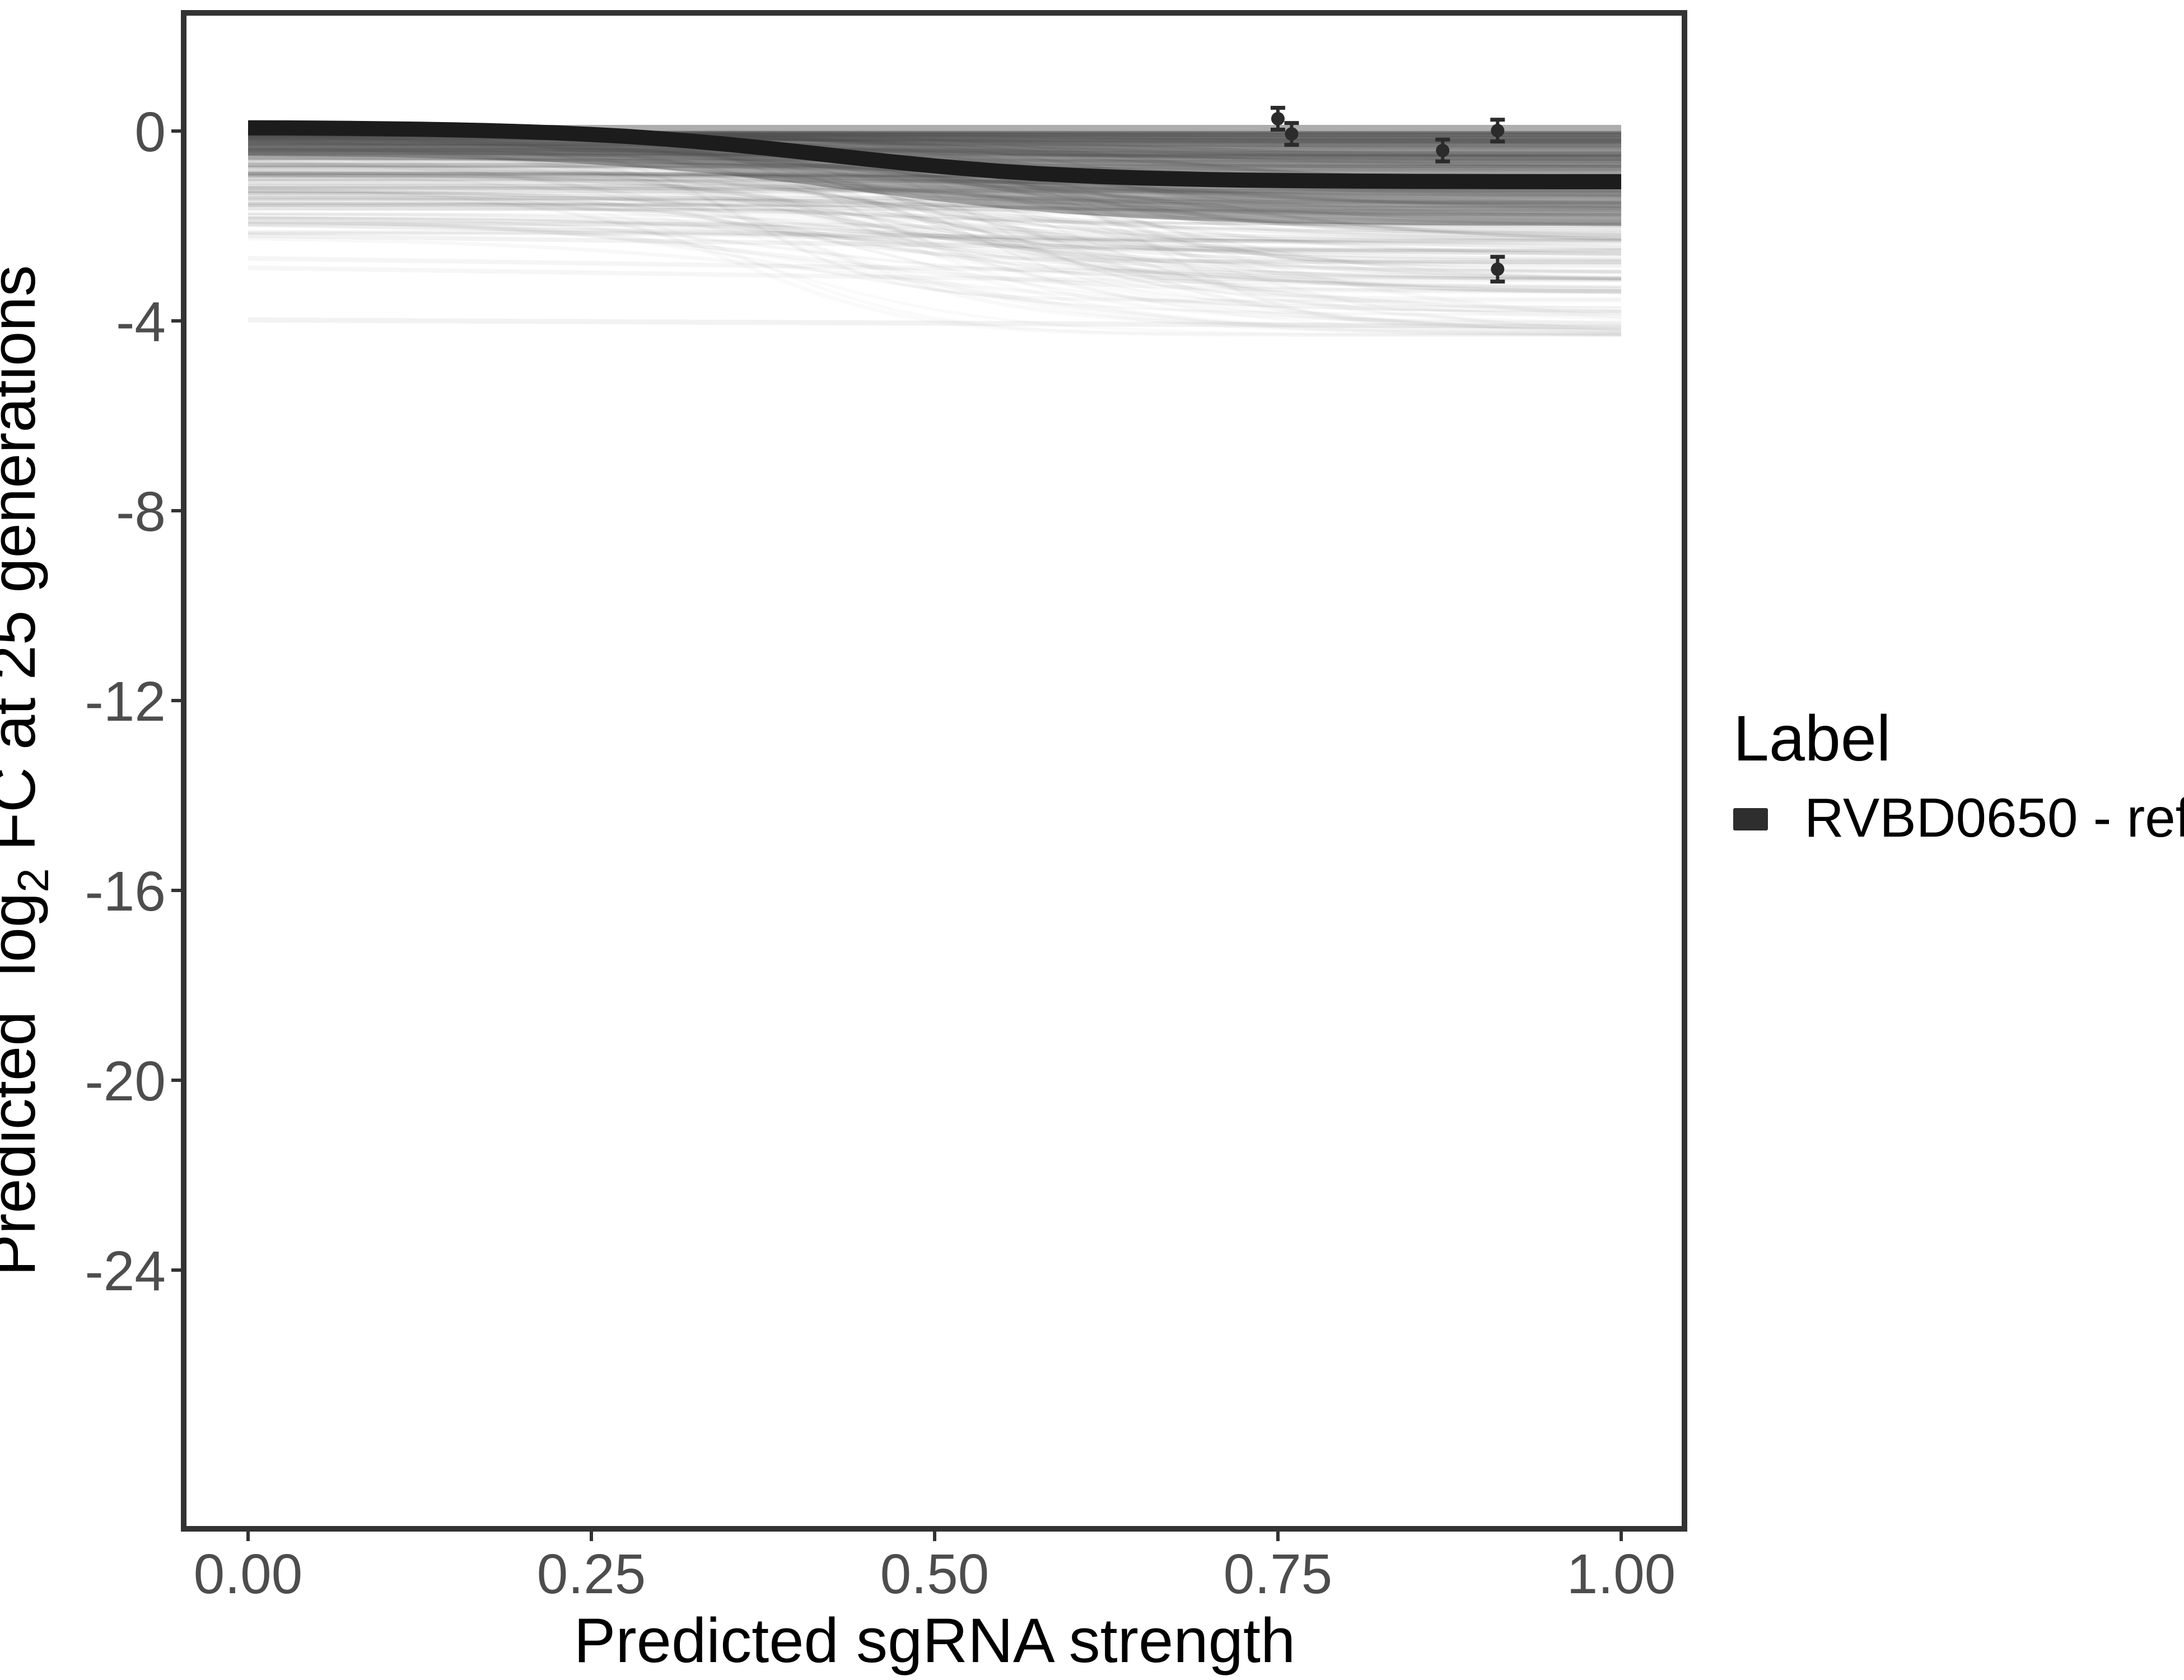  I want to click on legend-entry-label: RVBD0650 - ref, so click(1994, 818).